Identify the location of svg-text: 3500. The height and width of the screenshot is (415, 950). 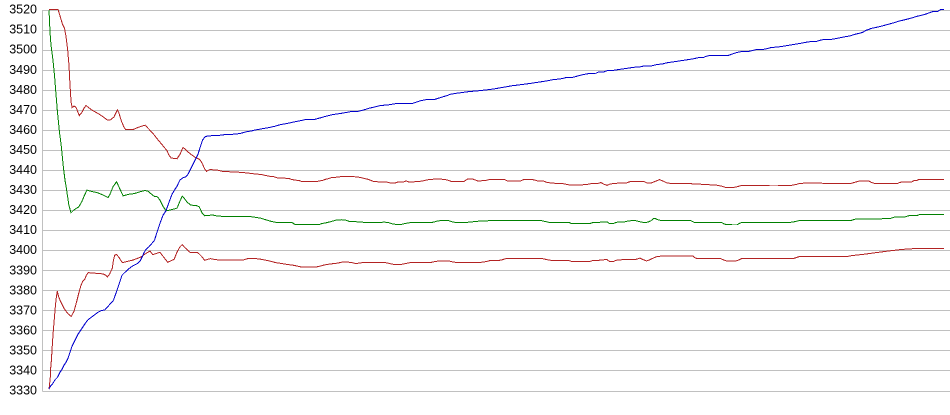
(23, 50).